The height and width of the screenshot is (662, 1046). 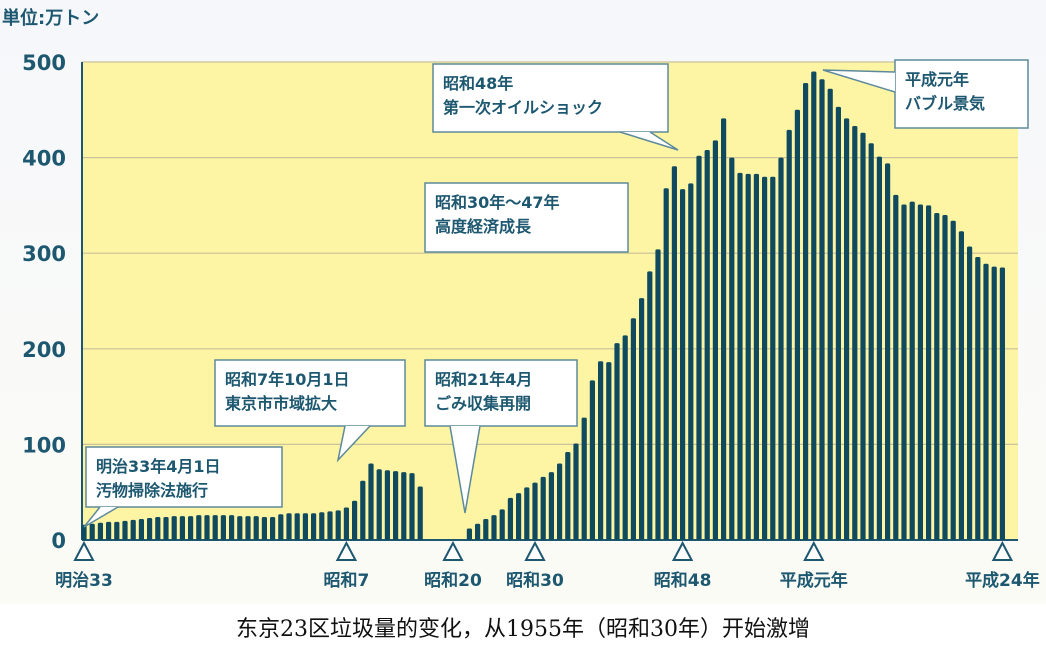 I want to click on y-tick-label: 100, so click(x=44, y=445).